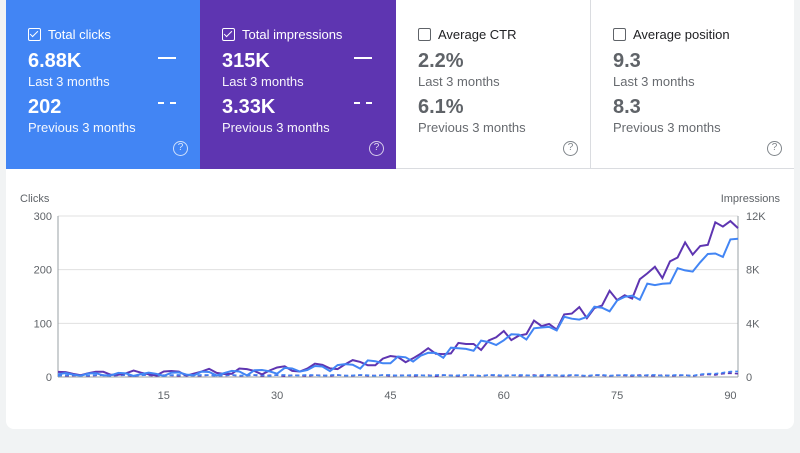 This screenshot has width=800, height=453. I want to click on y-axis-right-label: Impressions, so click(750, 199).